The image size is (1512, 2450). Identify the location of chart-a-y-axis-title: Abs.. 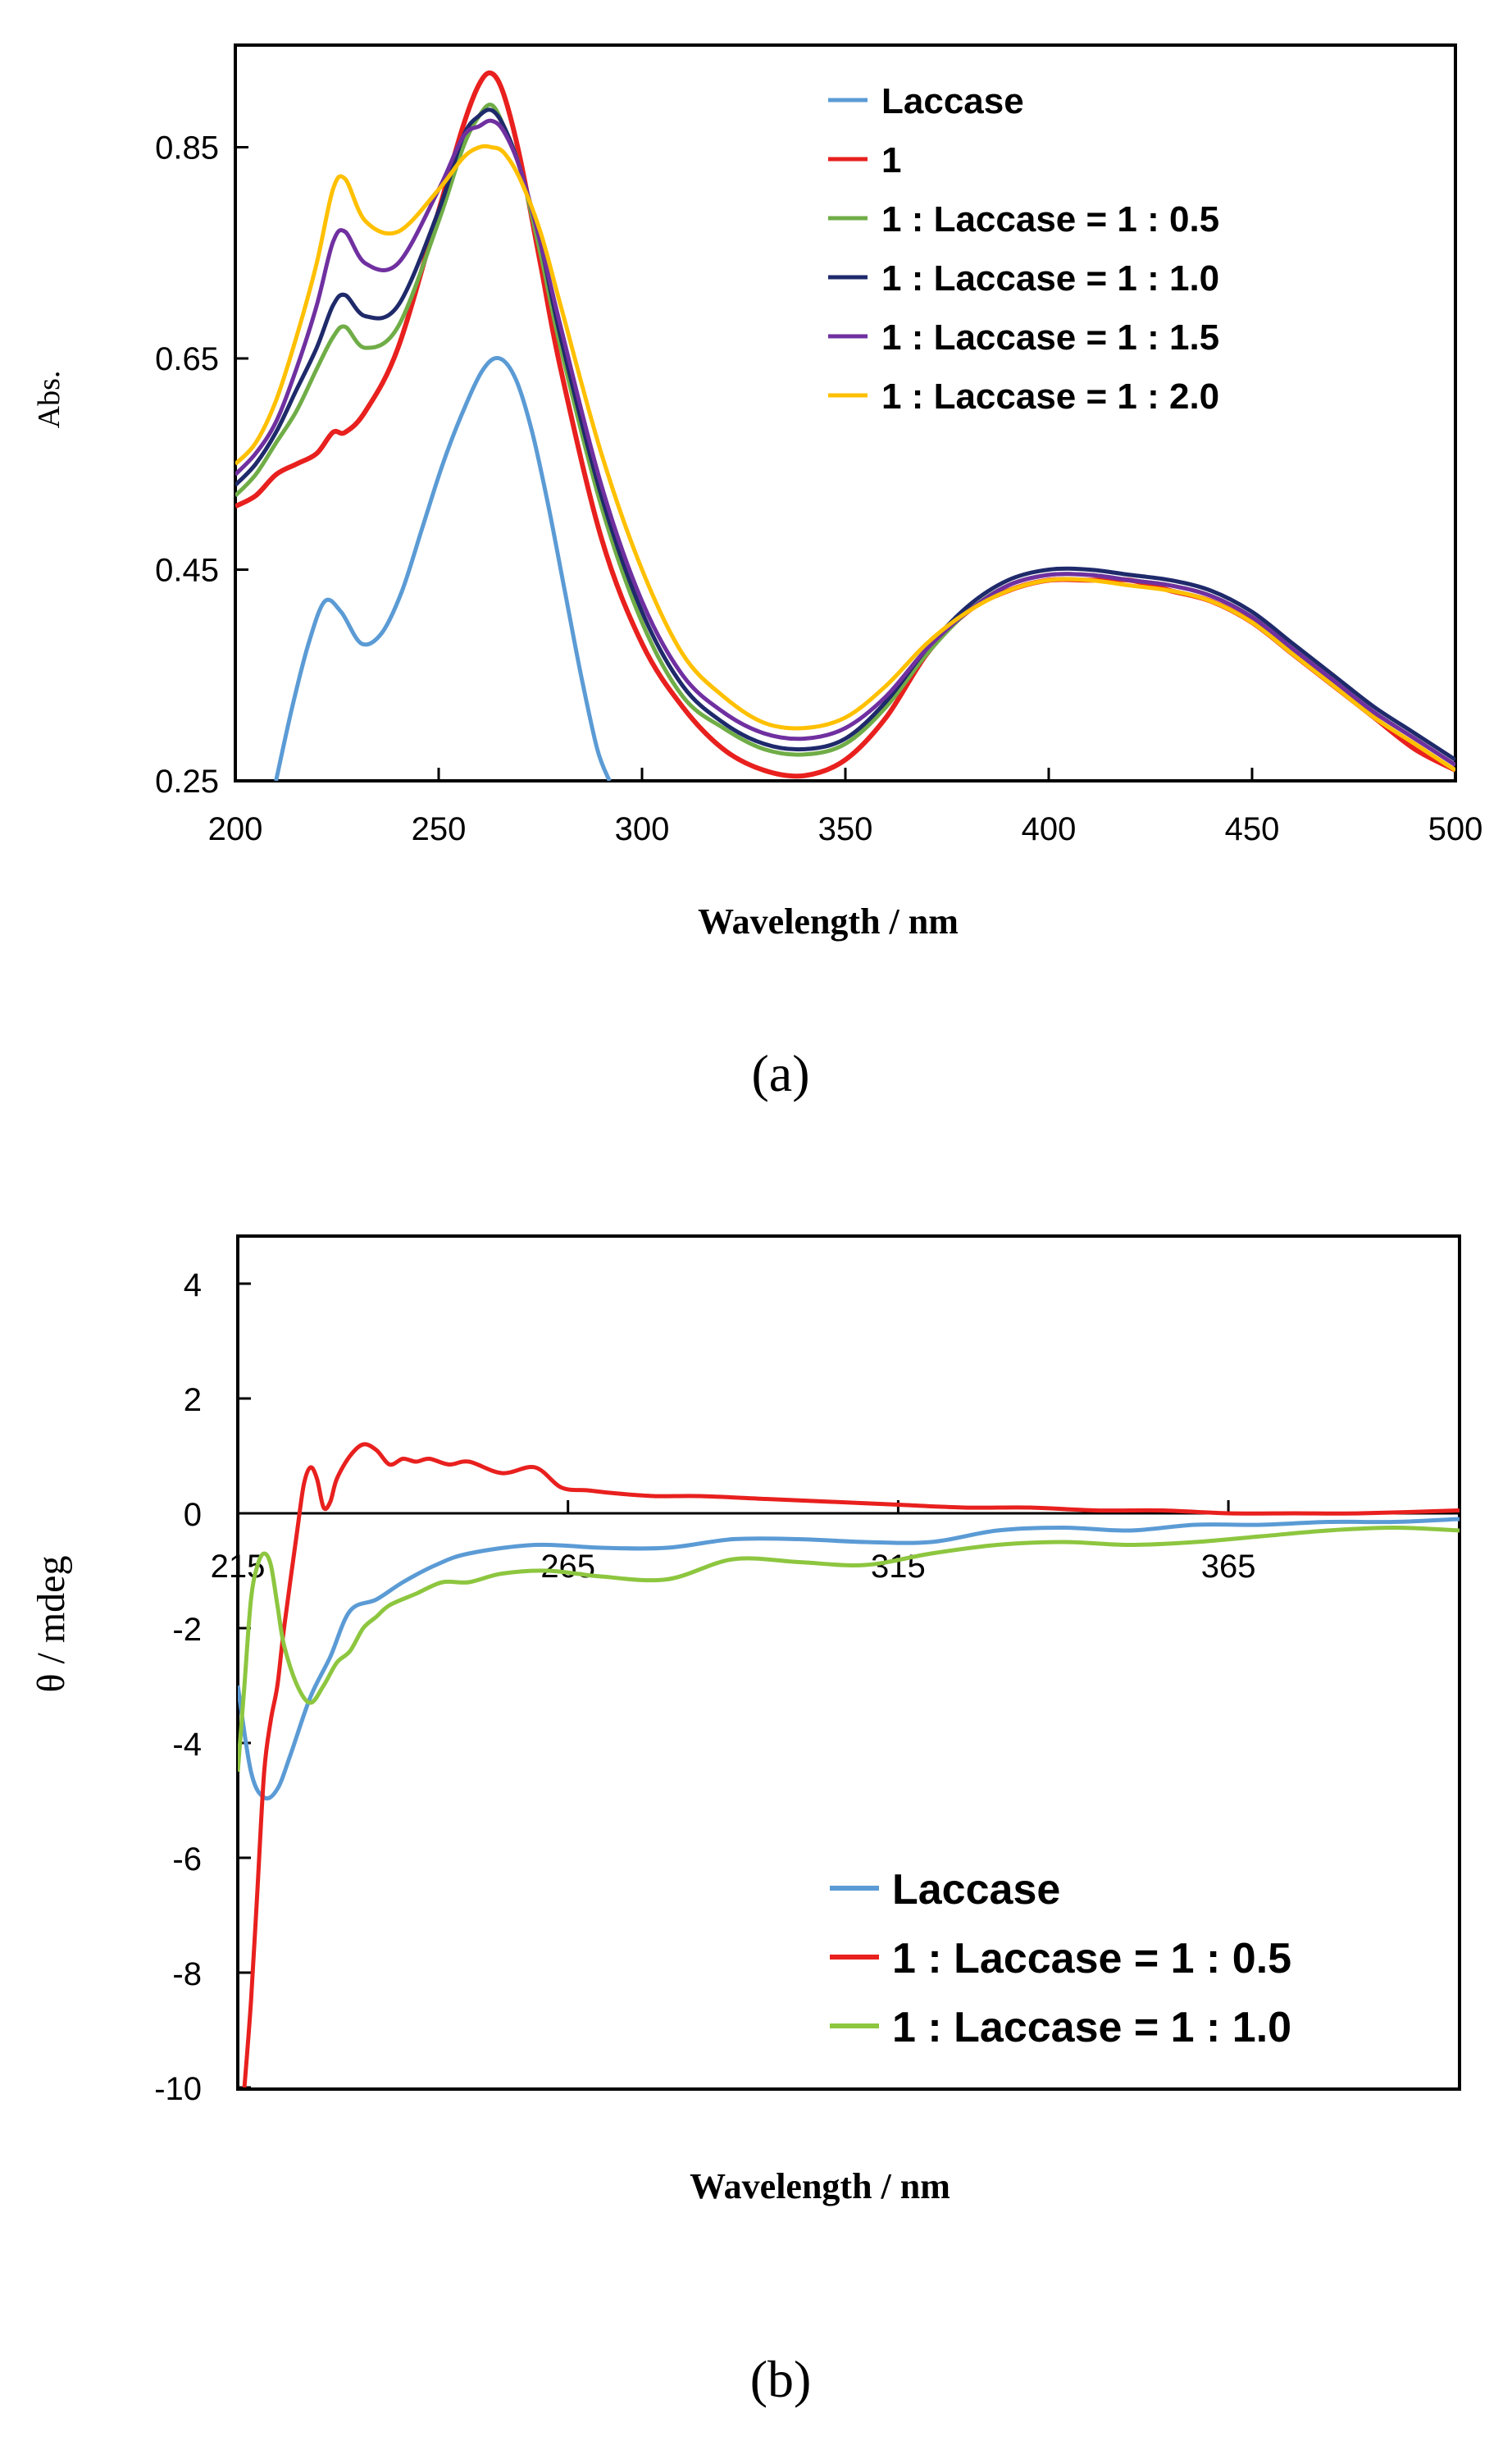
(49, 400).